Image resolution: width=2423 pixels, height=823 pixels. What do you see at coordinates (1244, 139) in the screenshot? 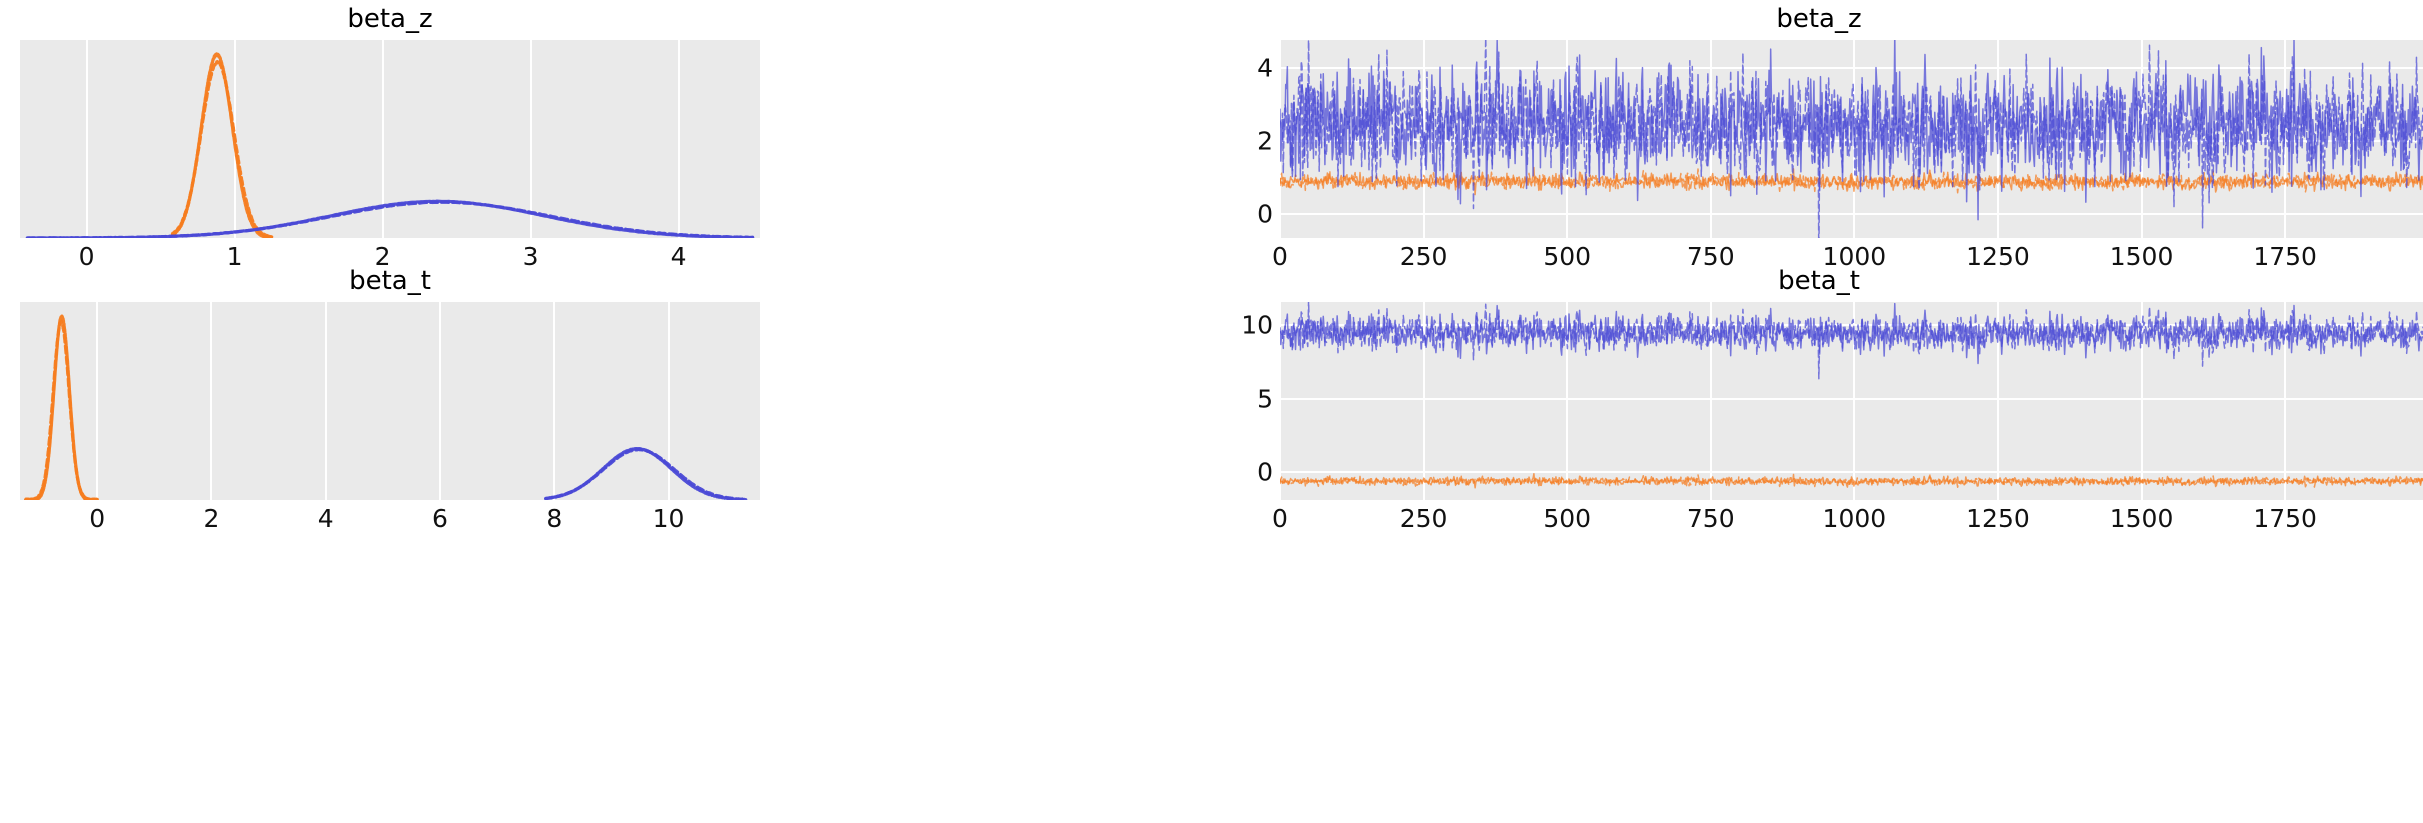
I see `yaxis-ticklabels-beta-z-trace: 0 2 4` at bounding box center [1244, 139].